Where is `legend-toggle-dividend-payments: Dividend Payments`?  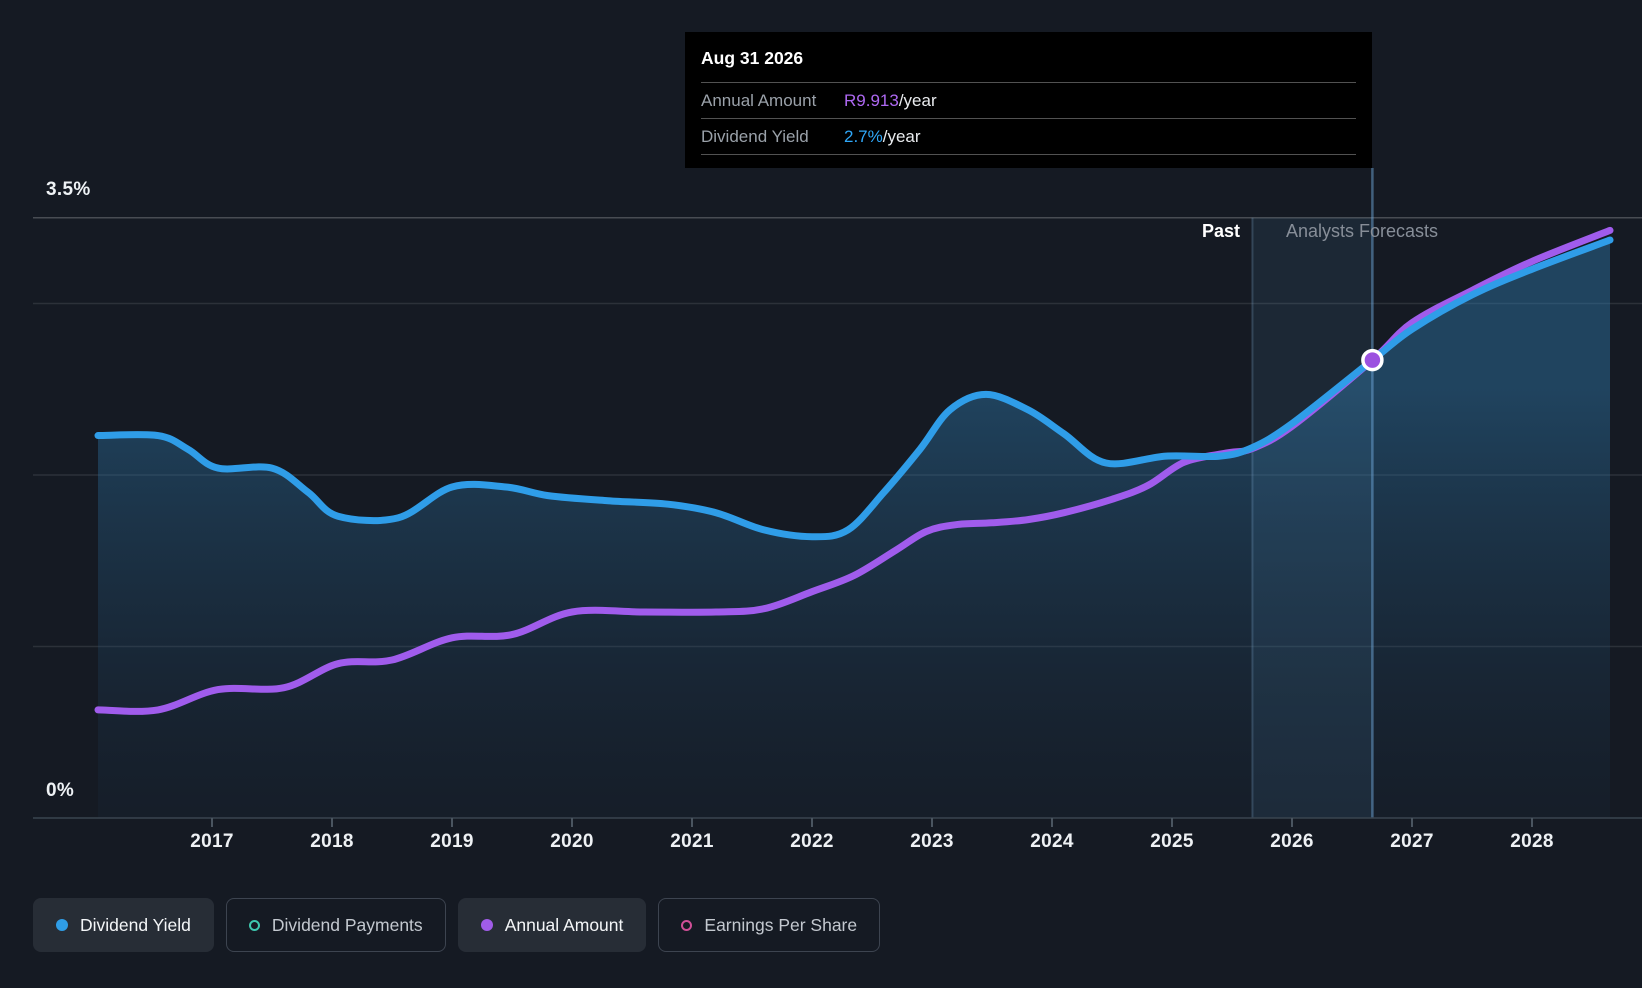 legend-toggle-dividend-payments: Dividend Payments is located at coordinates (335, 925).